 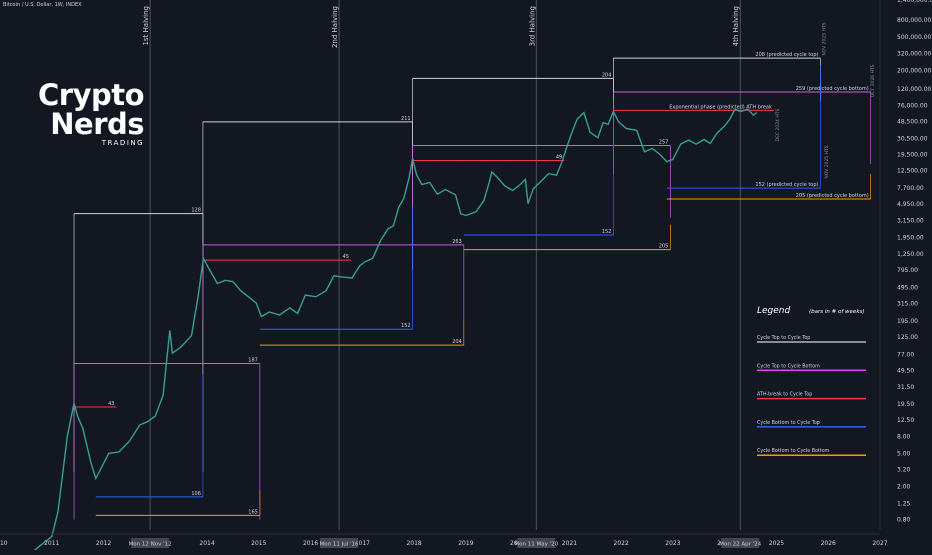 What do you see at coordinates (879, 543) in the screenshot?
I see `x-tick-label: 2027` at bounding box center [879, 543].